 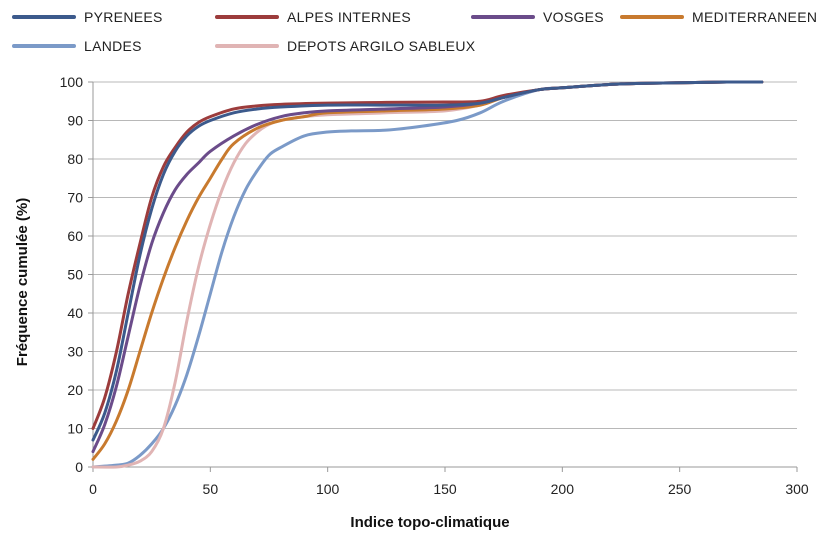 I want to click on x-tick-label: 100, so click(x=328, y=489).